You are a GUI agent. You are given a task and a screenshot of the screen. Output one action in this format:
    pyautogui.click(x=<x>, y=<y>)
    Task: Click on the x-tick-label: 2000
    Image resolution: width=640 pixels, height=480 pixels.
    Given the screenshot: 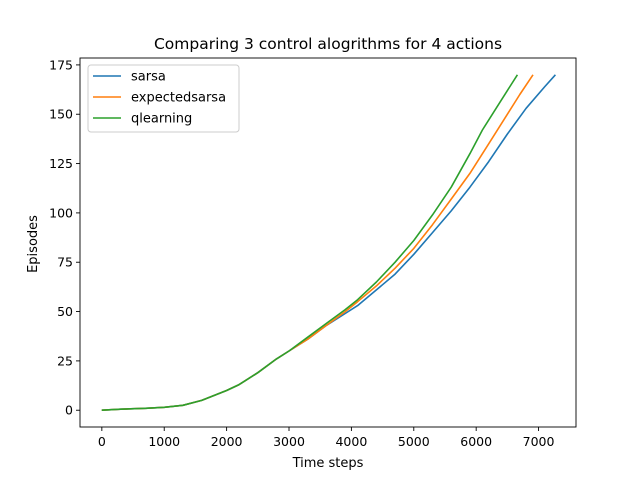 What is the action you would take?
    pyautogui.click(x=227, y=441)
    